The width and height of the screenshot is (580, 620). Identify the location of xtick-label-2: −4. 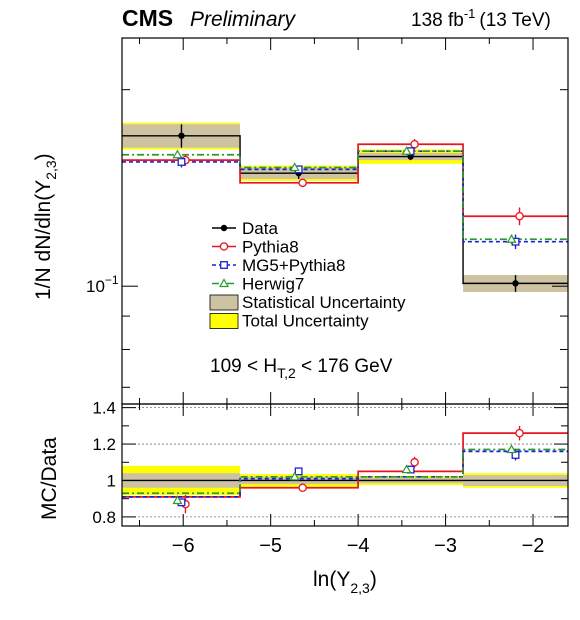
(358, 546).